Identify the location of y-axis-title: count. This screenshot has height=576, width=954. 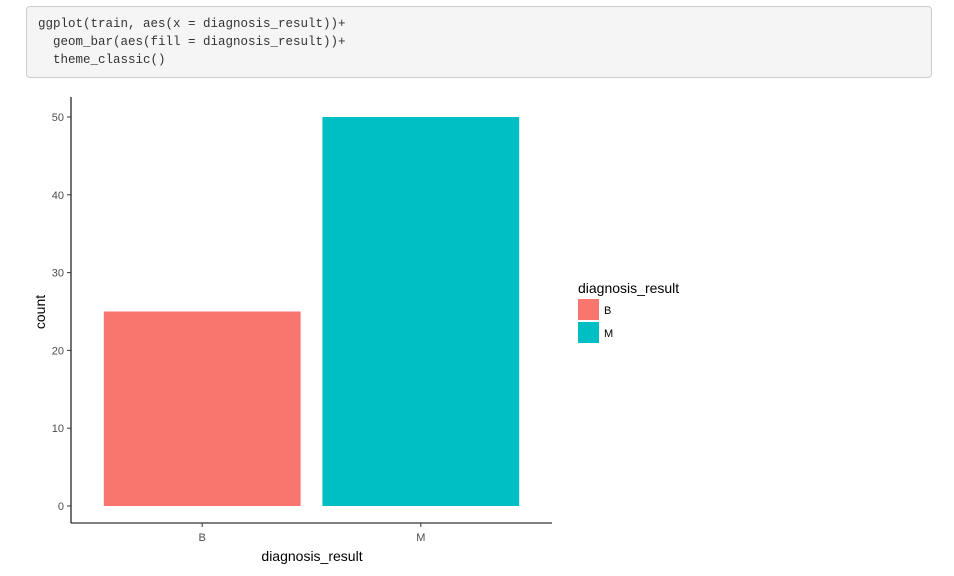
(40, 312).